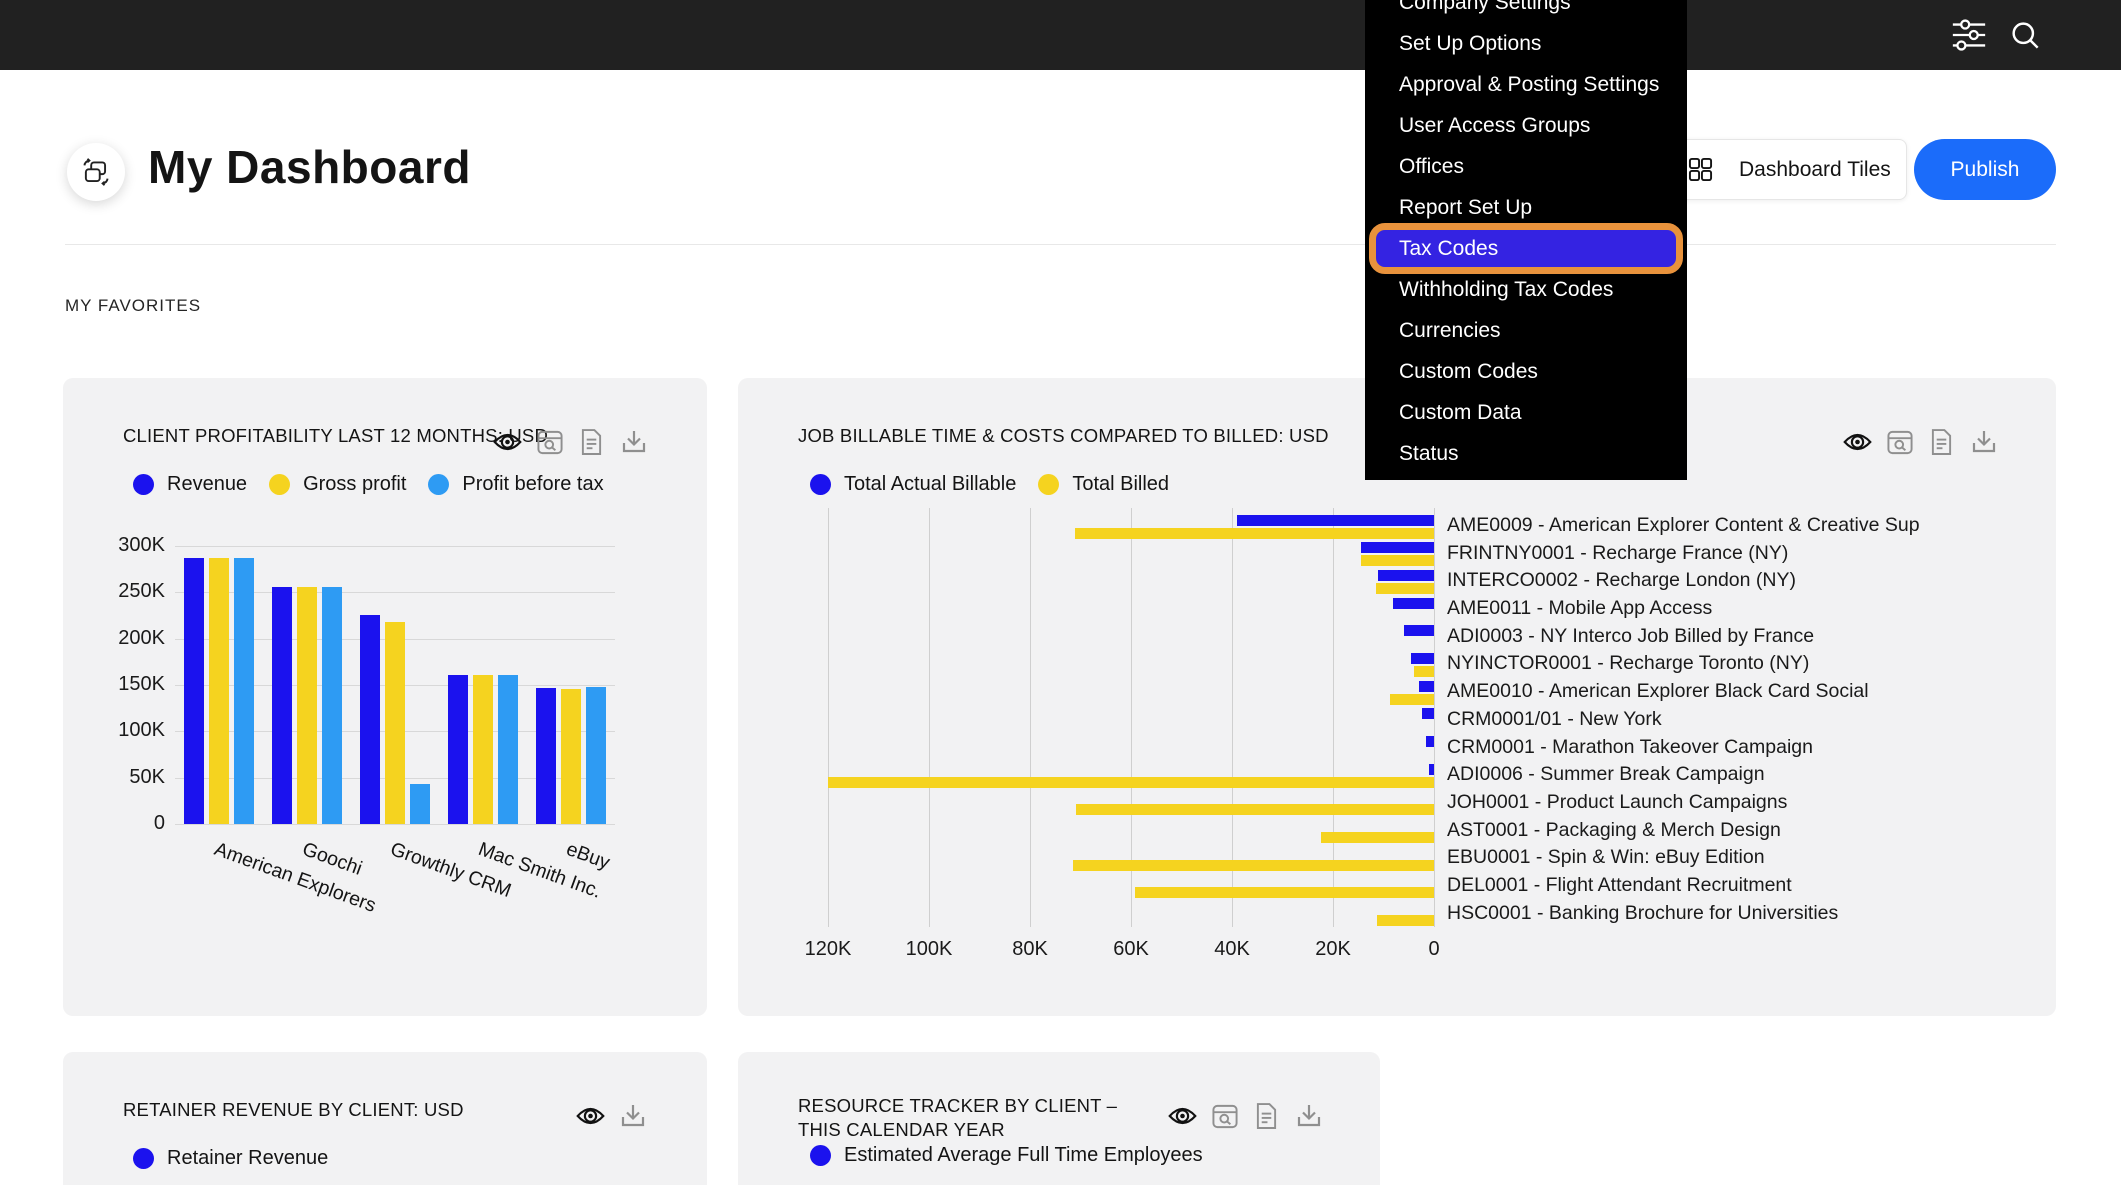  Describe the element at coordinates (1060, 35) in the screenshot. I see `topbar` at that location.